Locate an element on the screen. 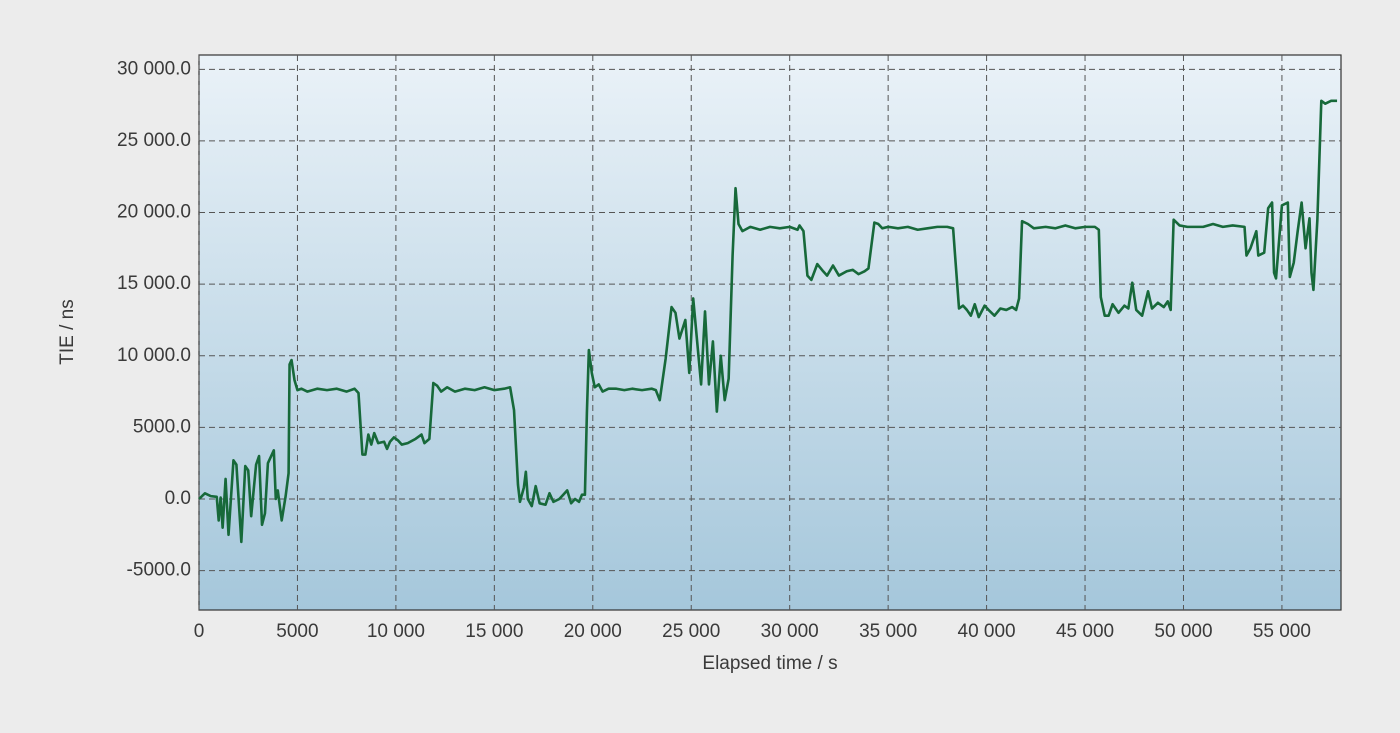  x-tick-label: 15 000 is located at coordinates (494, 631).